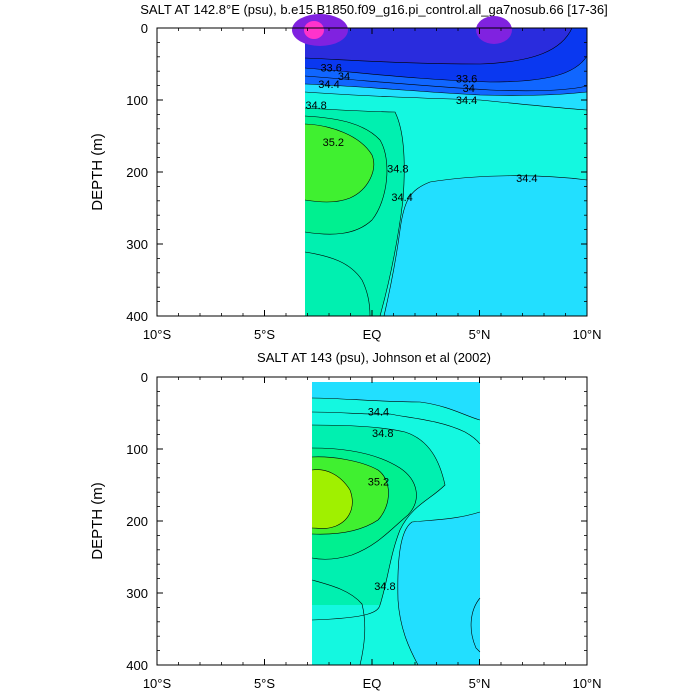 This screenshot has height=700, width=700. I want to click on bottom-fill-yellowgreen, so click(332, 499).